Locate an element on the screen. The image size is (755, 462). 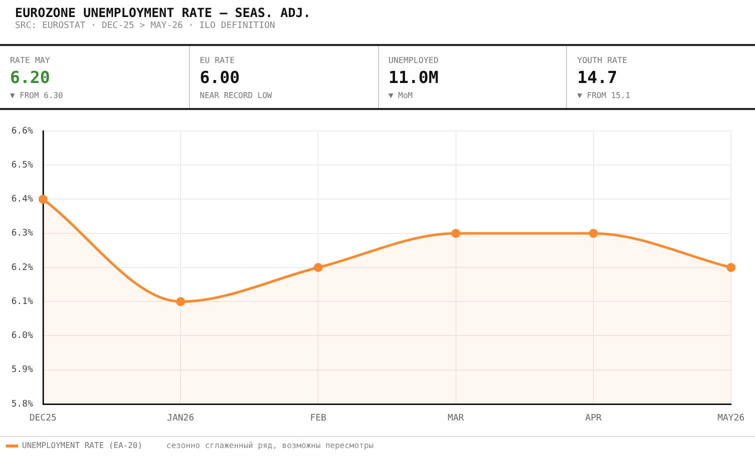
text: 11.0M is located at coordinates (413, 77).